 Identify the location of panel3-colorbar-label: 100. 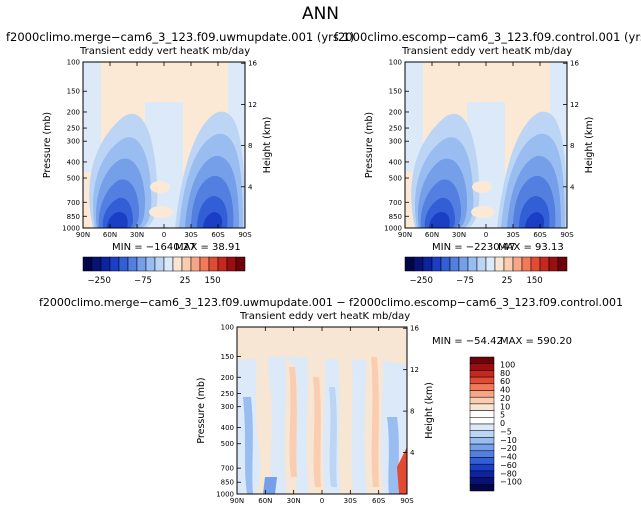
(507, 364).